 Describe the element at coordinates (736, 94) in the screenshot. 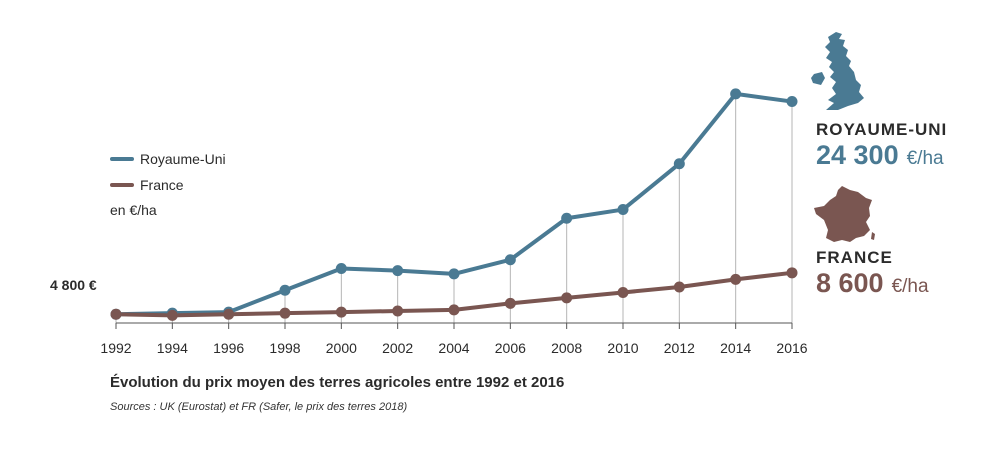

I see `point-uk-2014` at that location.